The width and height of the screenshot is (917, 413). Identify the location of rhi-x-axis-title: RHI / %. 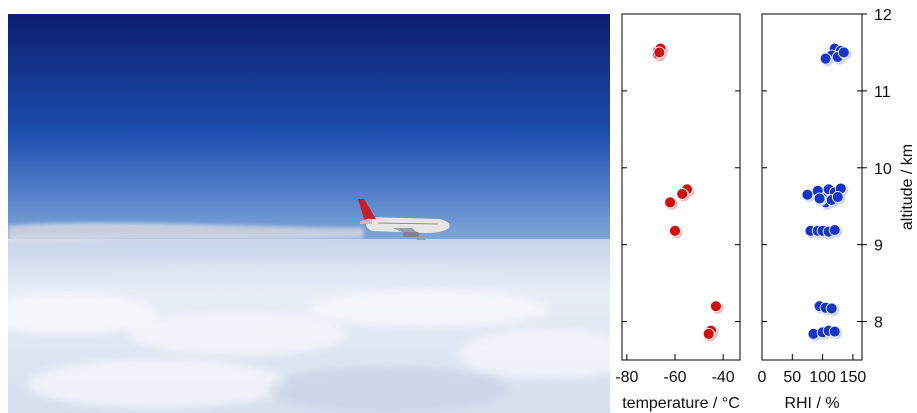
(811, 403).